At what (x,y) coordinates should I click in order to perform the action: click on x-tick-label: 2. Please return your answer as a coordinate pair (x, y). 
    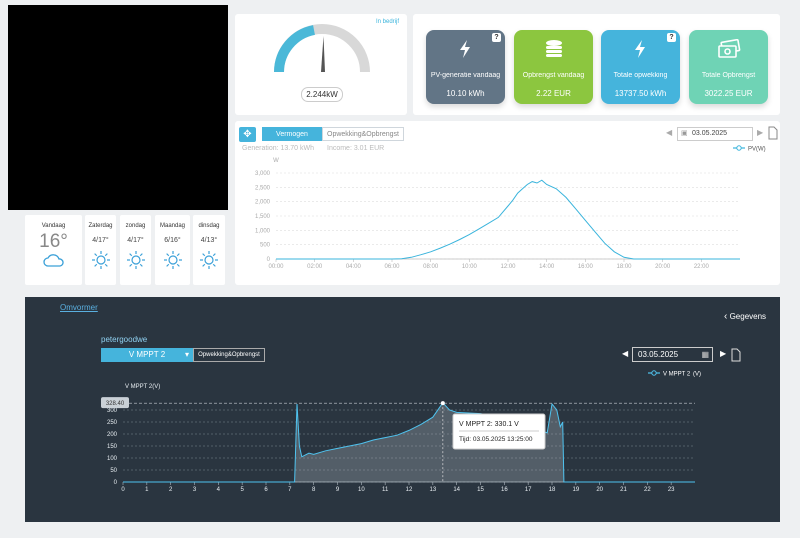
    Looking at the image, I should click on (171, 490).